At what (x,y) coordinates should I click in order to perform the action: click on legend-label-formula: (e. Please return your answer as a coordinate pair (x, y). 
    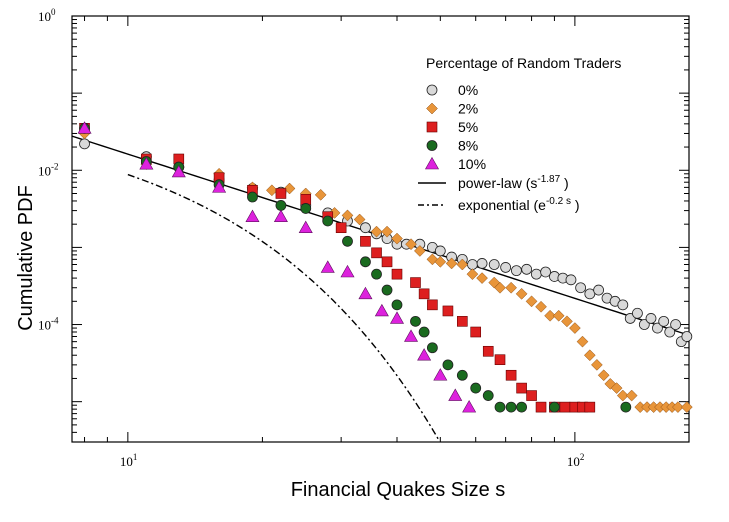
    Looking at the image, I should click on (540, 205).